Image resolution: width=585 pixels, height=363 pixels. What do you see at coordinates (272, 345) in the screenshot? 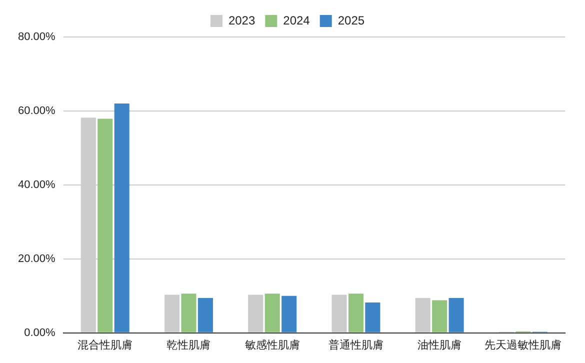
I see `x-tick-label: 敏感性肌膚` at bounding box center [272, 345].